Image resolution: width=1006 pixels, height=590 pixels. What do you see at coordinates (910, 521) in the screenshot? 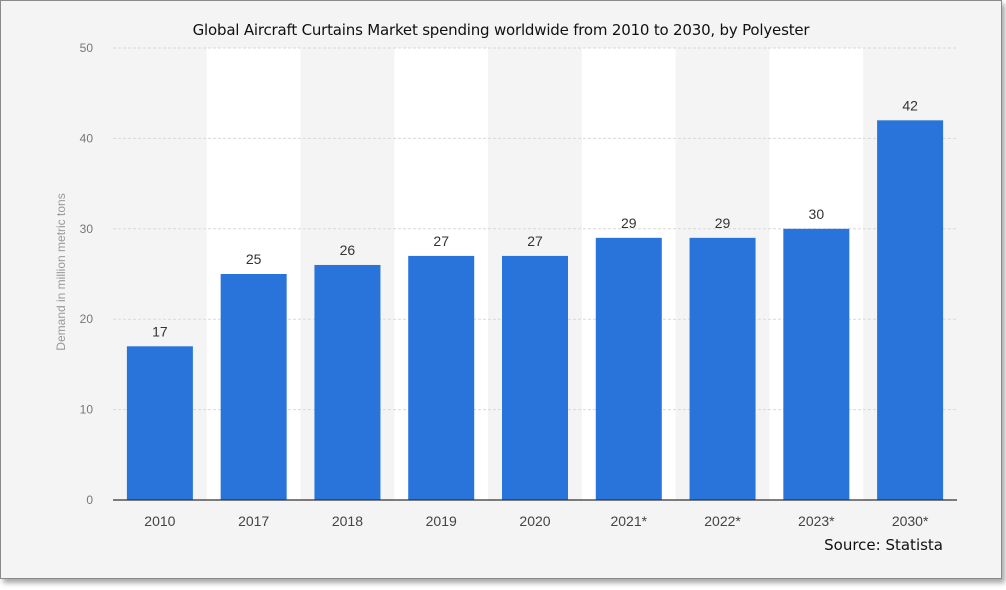
I see `x-tick-label: 2030*` at bounding box center [910, 521].